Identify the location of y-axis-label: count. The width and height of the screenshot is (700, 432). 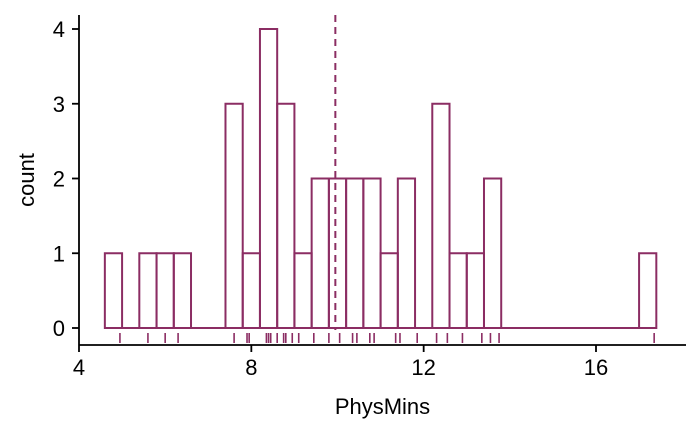
(26, 180).